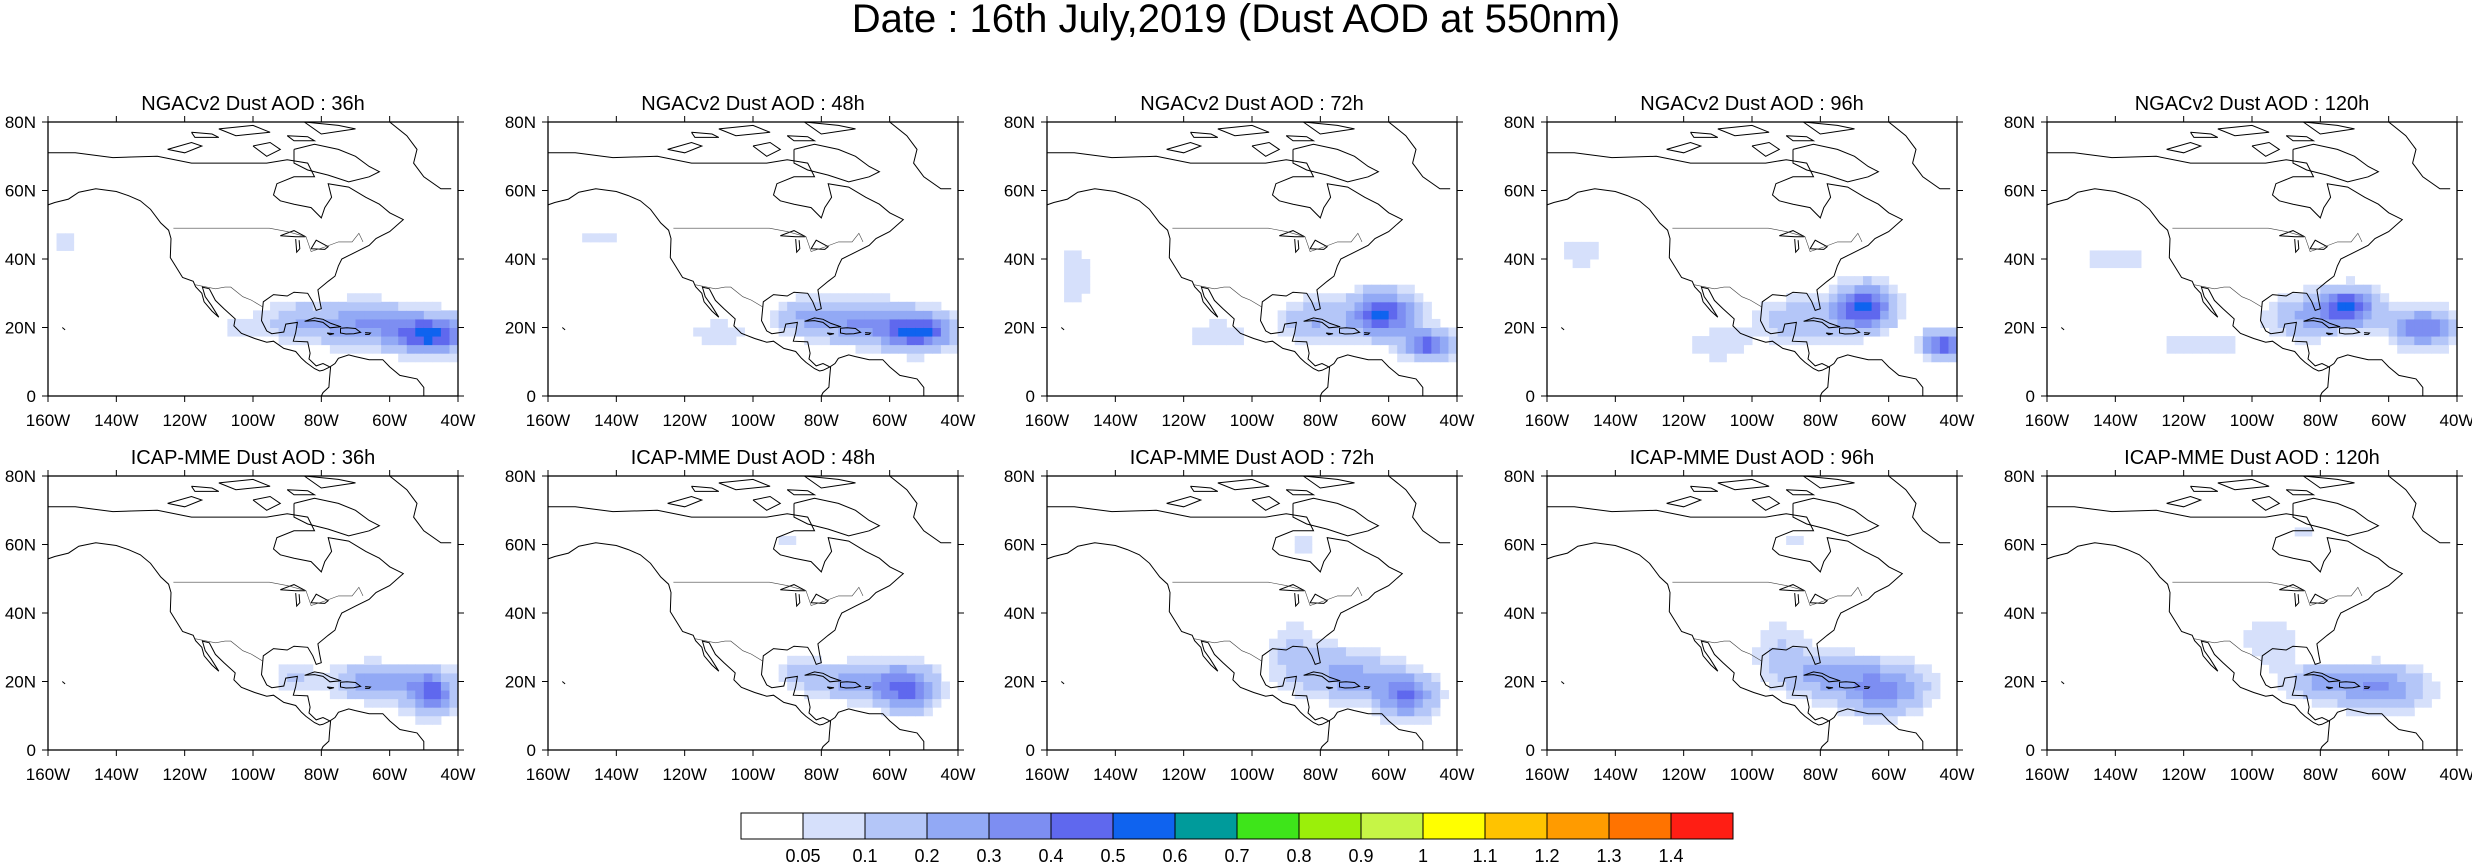 This screenshot has height=862, width=2472. What do you see at coordinates (1727, 650) in the screenshot?
I see `border-us-mexico` at bounding box center [1727, 650].